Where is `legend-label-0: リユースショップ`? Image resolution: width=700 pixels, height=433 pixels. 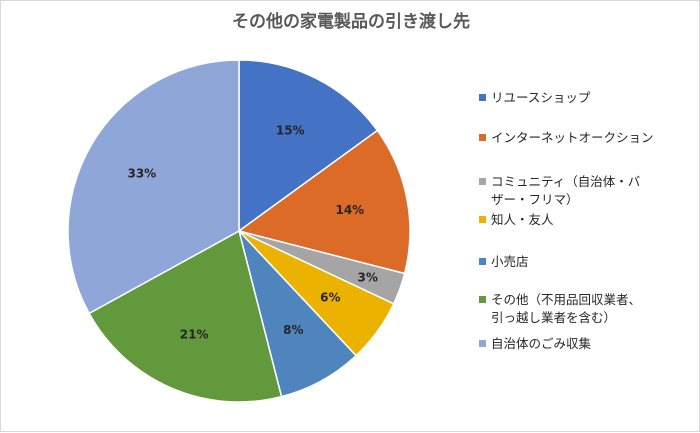
legend-label-0: リユースショップ is located at coordinates (541, 97).